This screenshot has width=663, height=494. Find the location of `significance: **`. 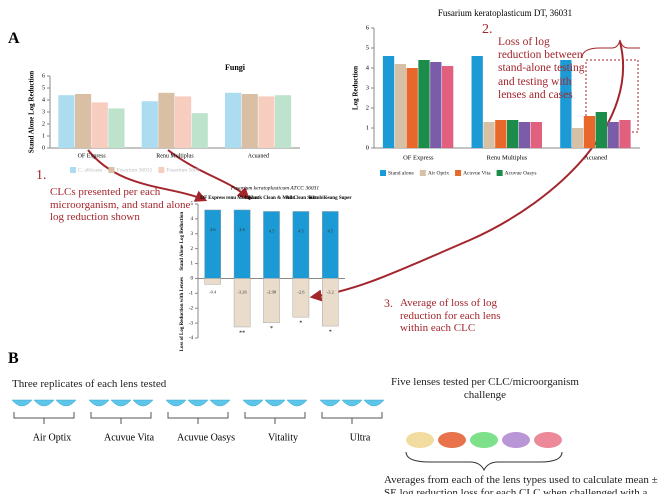

significance: ** is located at coordinates (242, 333).